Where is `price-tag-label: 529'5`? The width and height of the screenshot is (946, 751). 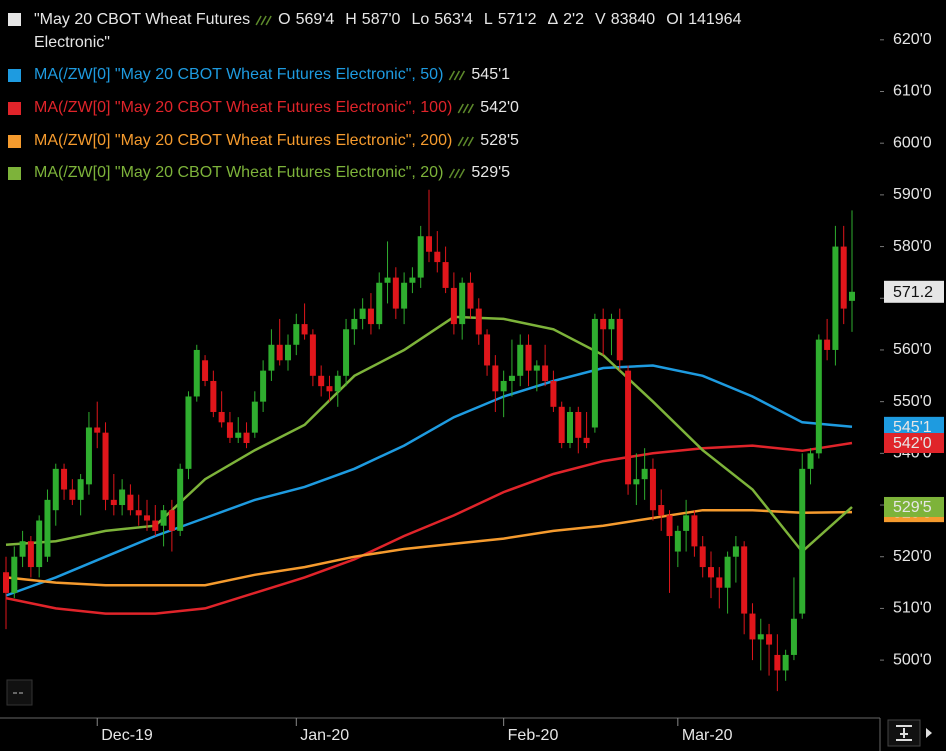
price-tag-label: 529'5 is located at coordinates (912, 507).